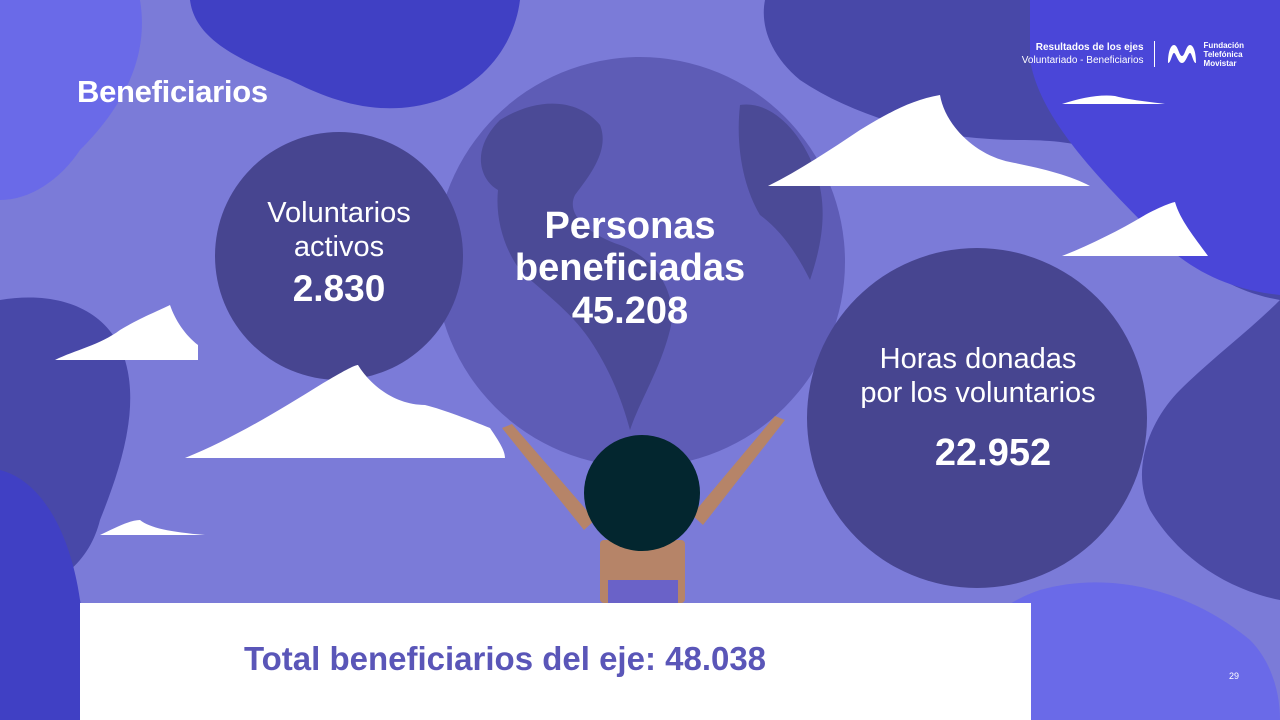 This screenshot has height=720, width=1280. I want to click on slide-title: Beneficiarios, so click(172, 91).